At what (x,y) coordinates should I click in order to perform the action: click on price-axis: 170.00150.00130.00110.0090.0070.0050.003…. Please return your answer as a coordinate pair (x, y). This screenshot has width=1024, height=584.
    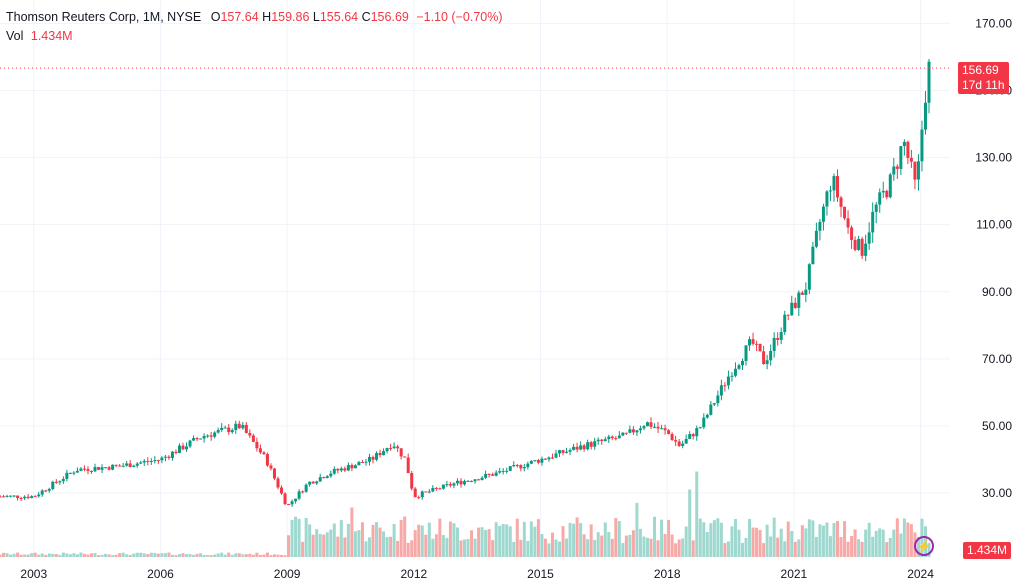
    Looking at the image, I should click on (993, 258).